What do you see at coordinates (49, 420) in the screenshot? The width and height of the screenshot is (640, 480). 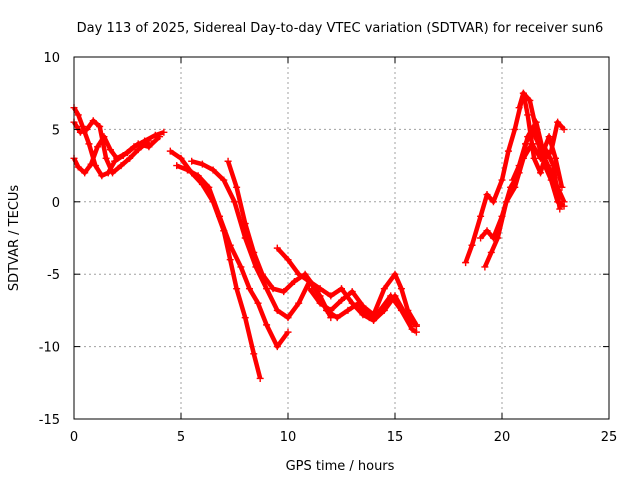 I see `y-tick-label: -15` at bounding box center [49, 420].